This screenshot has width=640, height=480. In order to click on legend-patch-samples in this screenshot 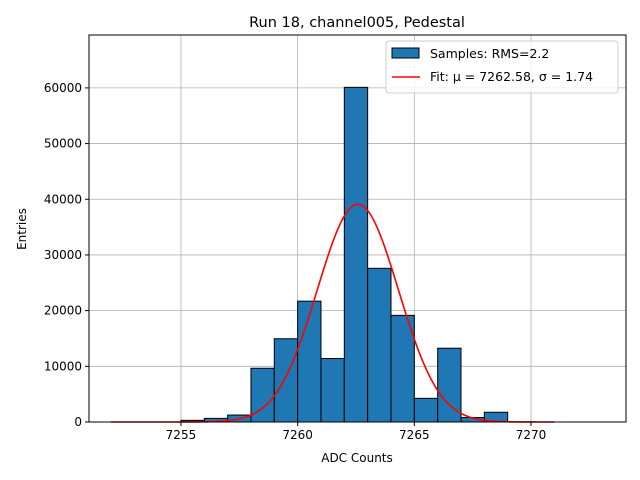, I will do `click(405, 53)`.